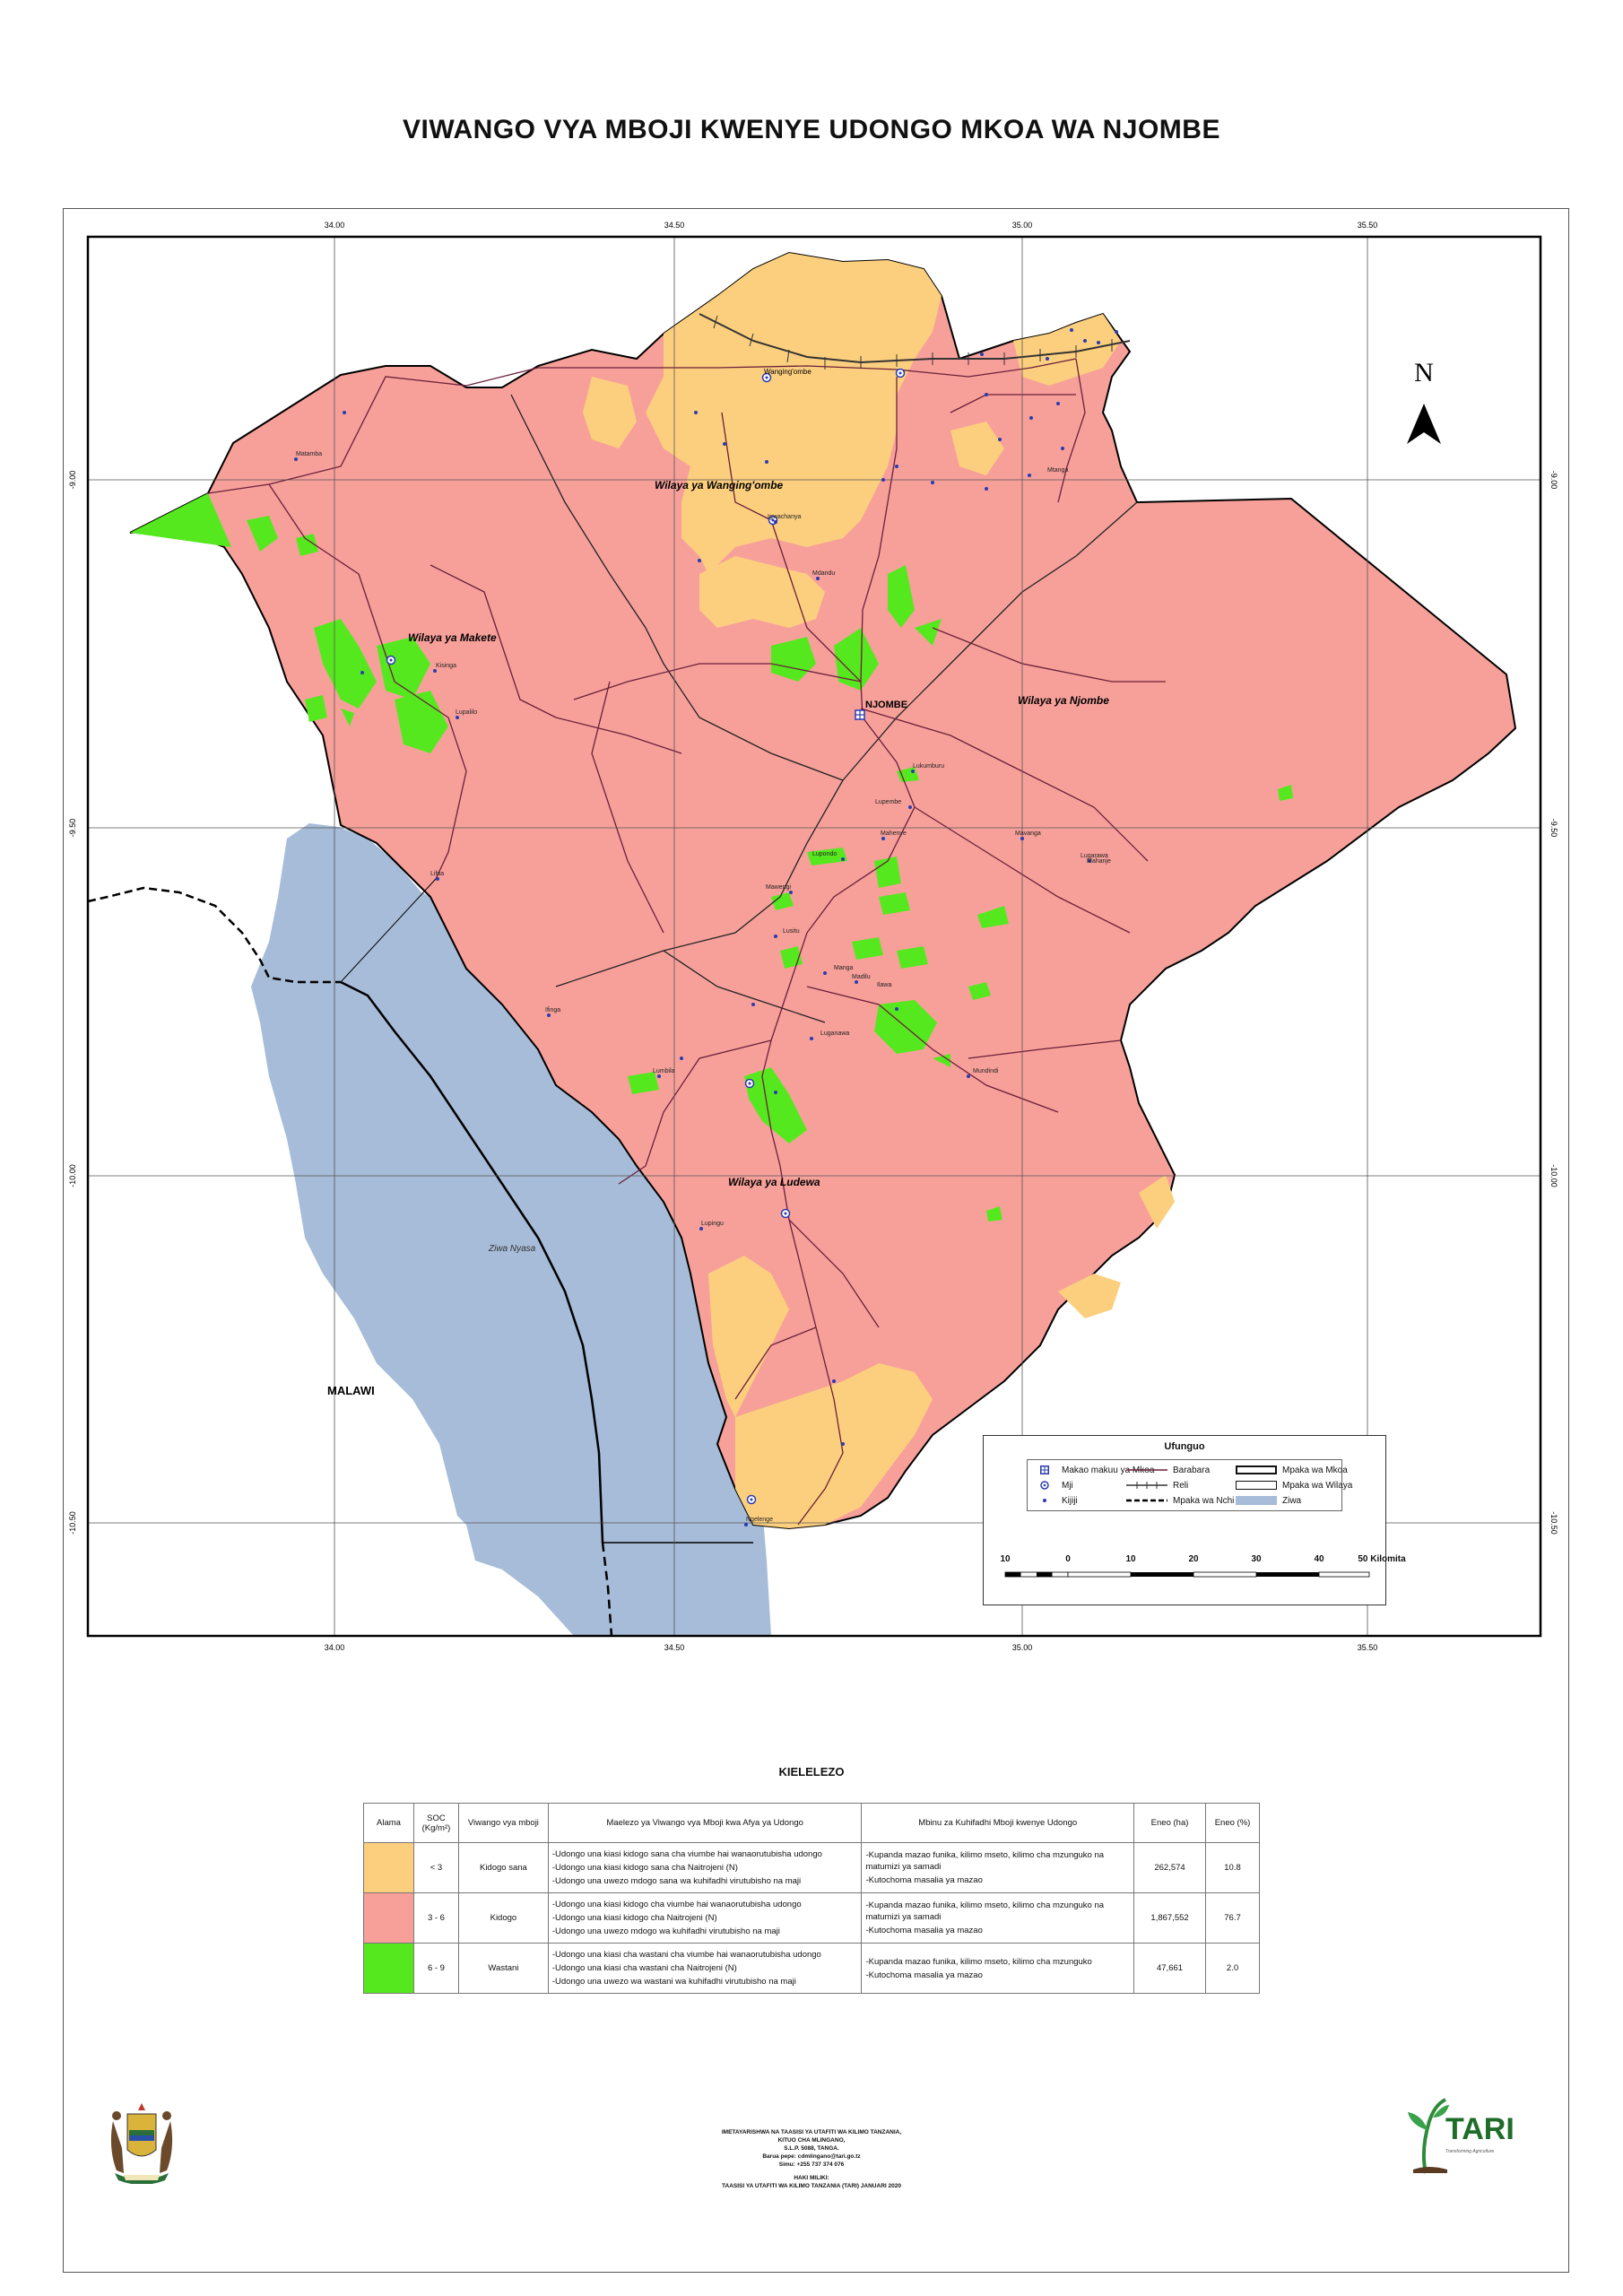  Describe the element at coordinates (1184, 1446) in the screenshot. I see `legend-title: Ufunguo` at that location.